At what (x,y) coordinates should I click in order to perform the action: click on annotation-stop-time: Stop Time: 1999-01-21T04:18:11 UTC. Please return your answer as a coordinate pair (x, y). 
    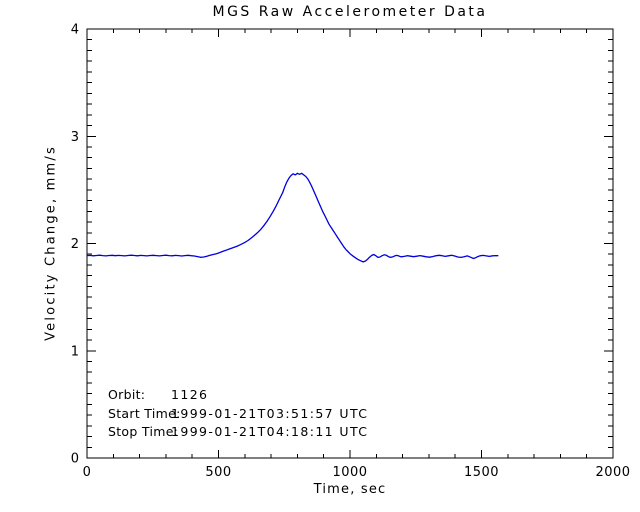
    Looking at the image, I should click on (237, 433).